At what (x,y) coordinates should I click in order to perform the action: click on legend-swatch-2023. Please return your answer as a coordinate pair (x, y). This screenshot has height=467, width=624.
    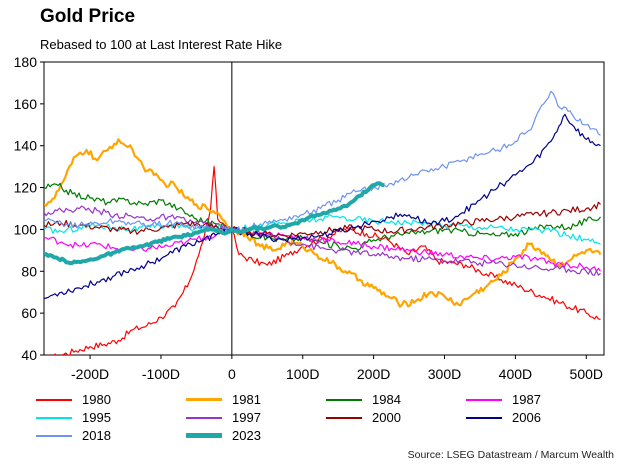
    Looking at the image, I should click on (204, 435).